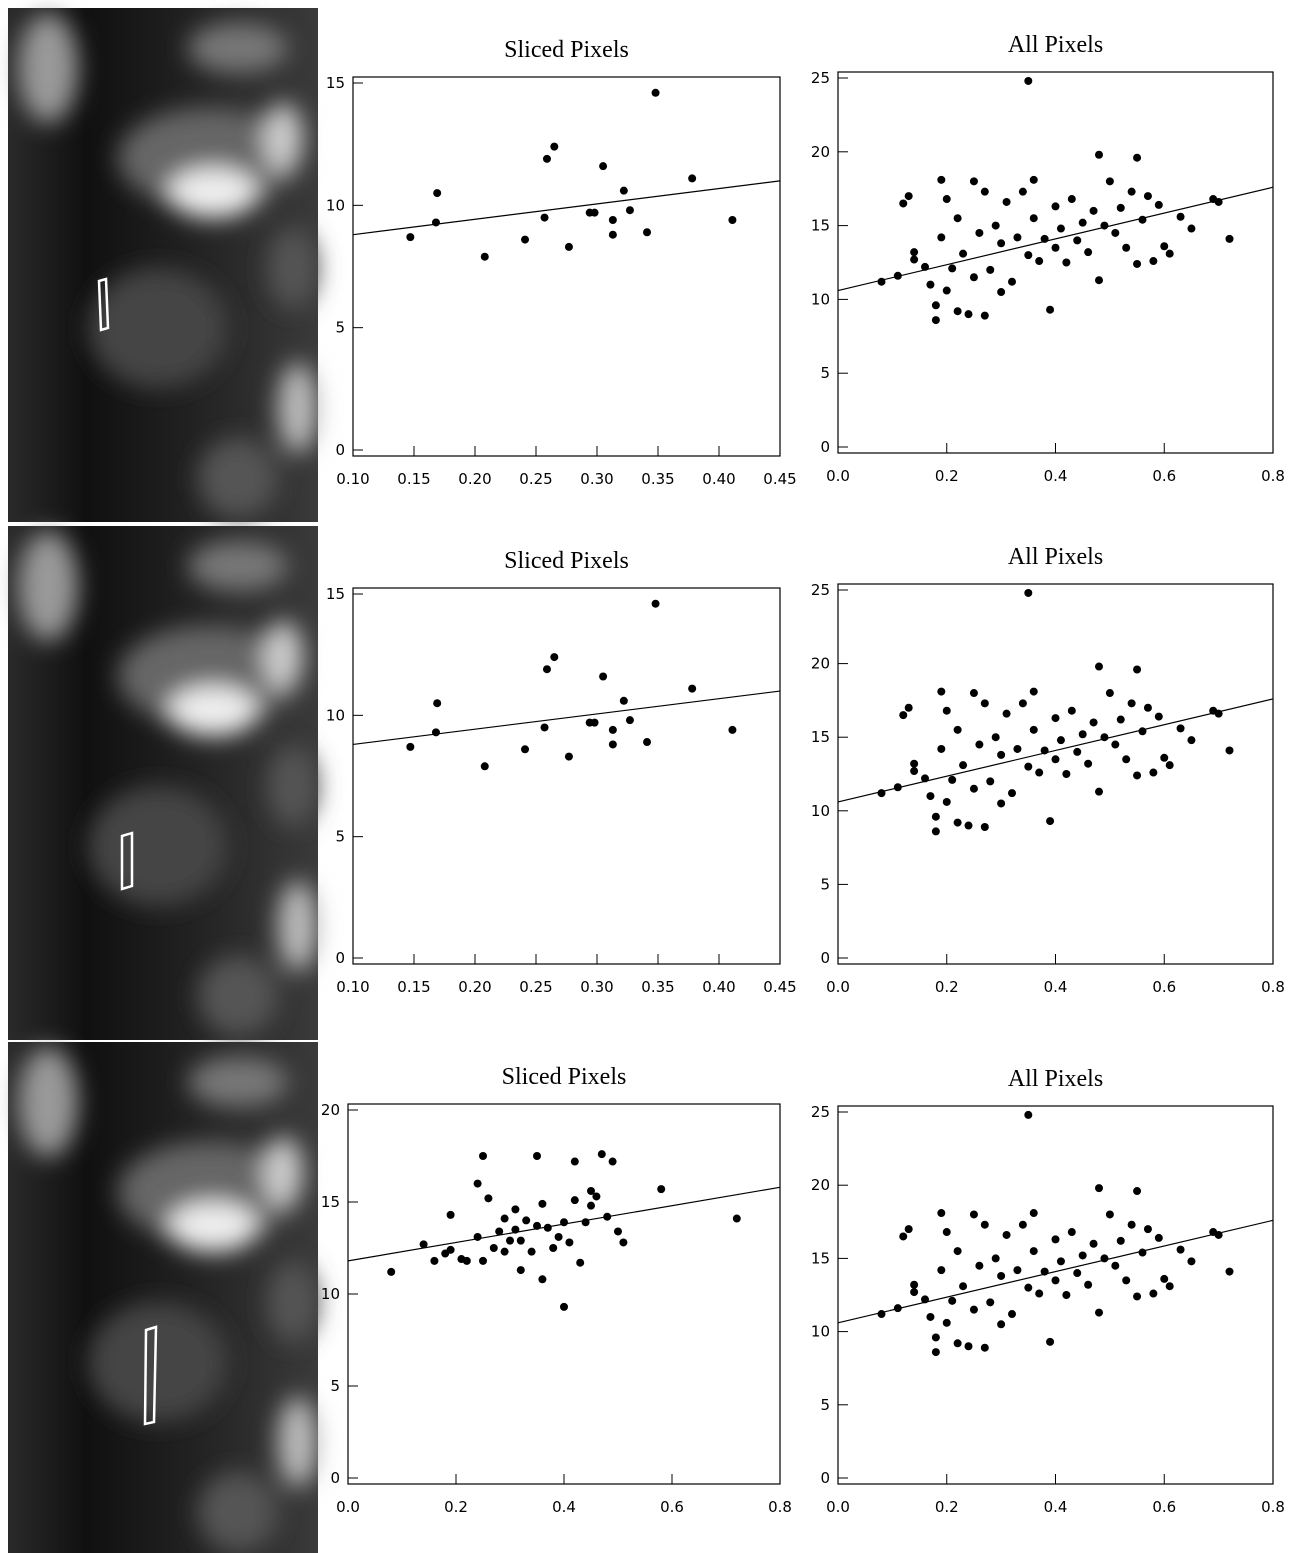  Describe the element at coordinates (352, 987) in the screenshot. I see `x-tick-label: 0.10` at that location.